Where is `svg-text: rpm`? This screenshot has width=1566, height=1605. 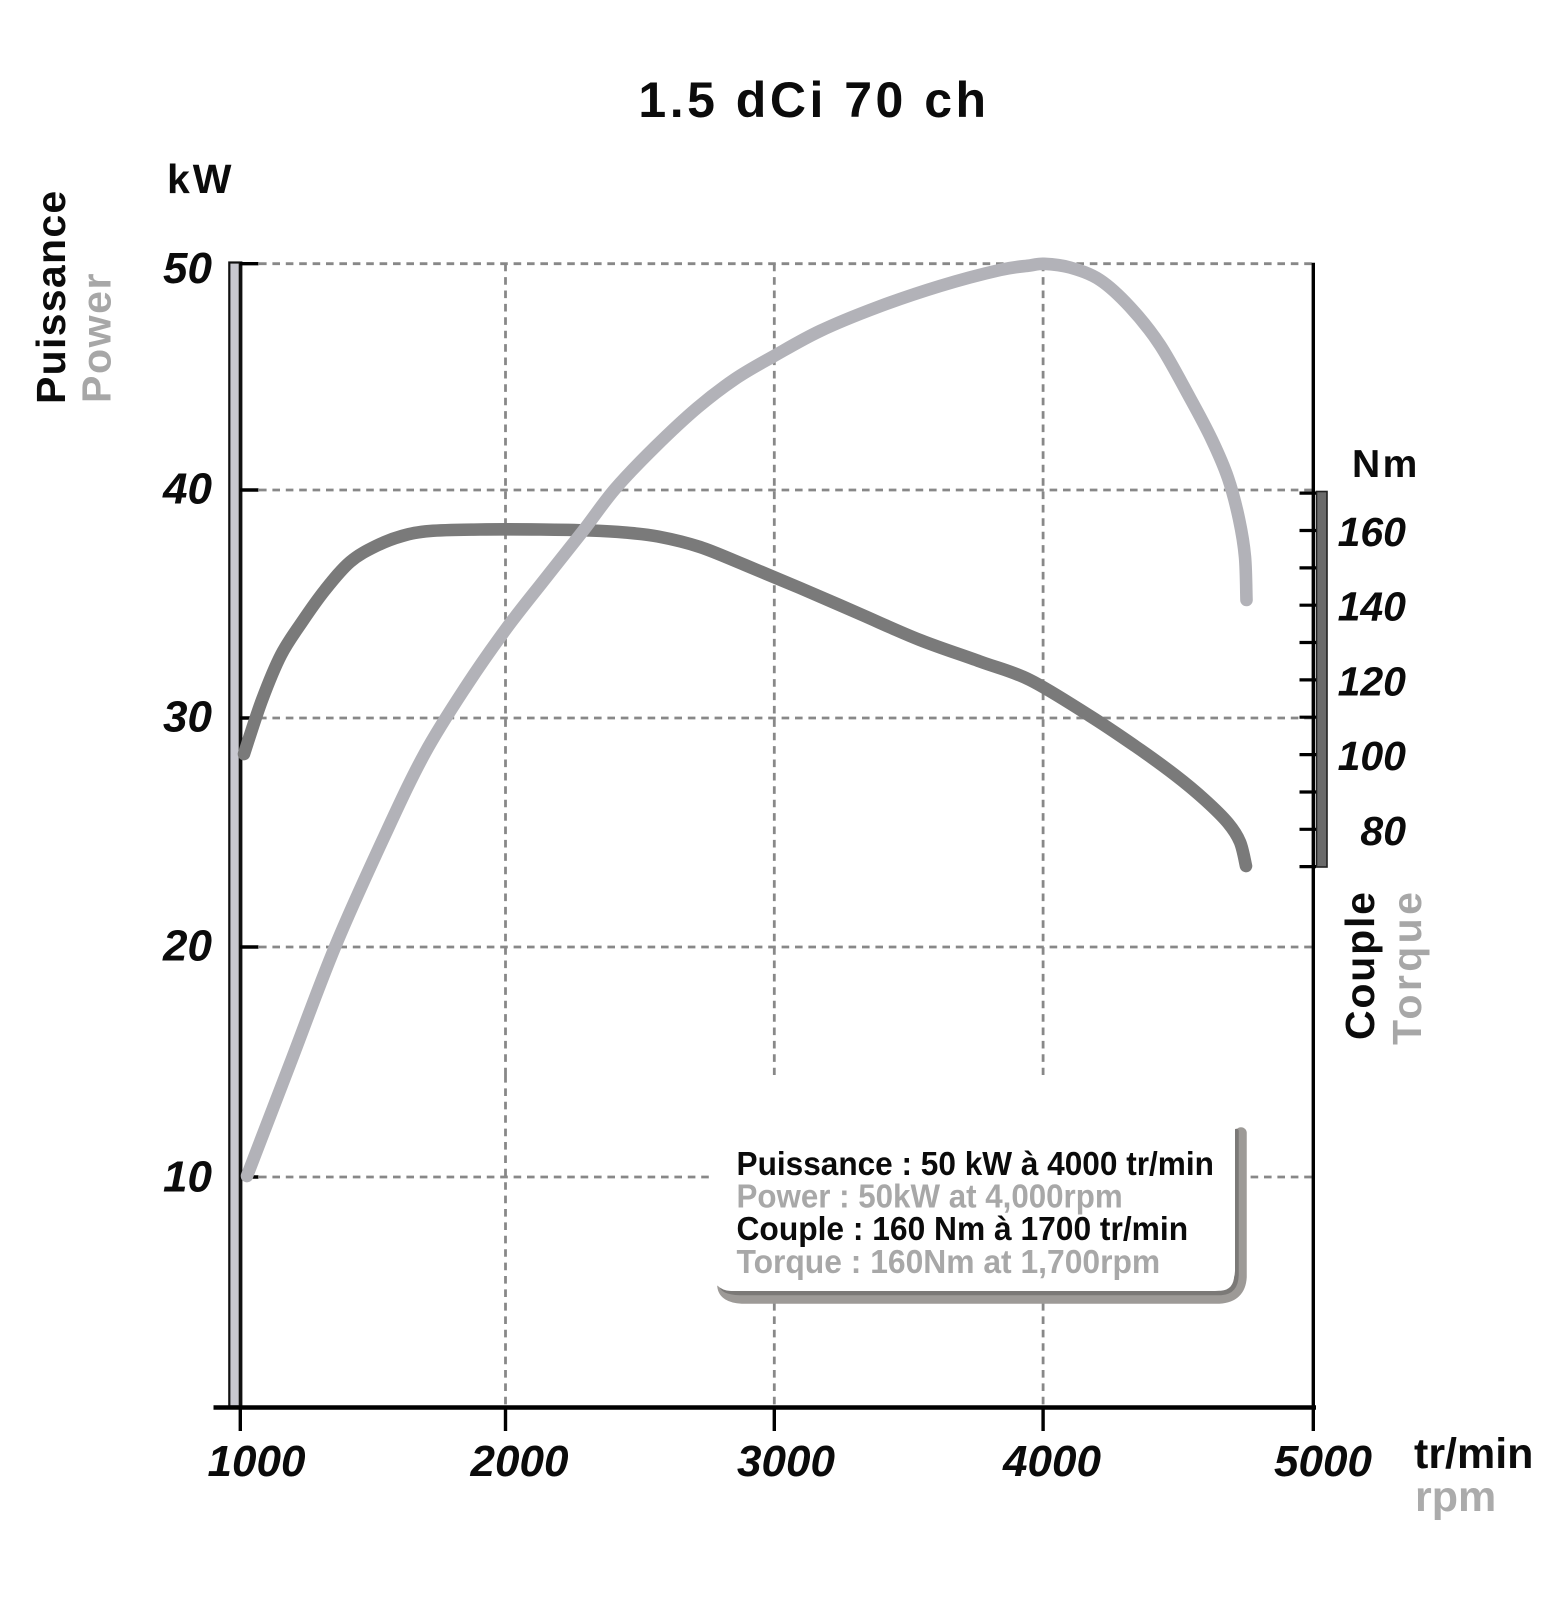 svg-text: rpm is located at coordinates (1455, 1497).